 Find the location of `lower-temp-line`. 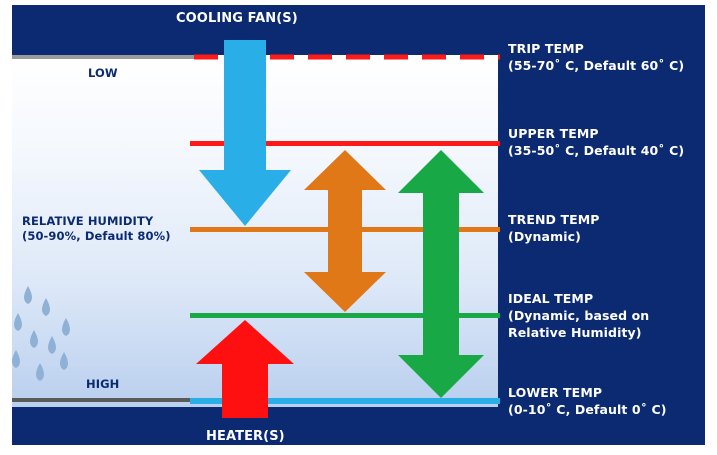

lower-temp-line is located at coordinates (345, 401).